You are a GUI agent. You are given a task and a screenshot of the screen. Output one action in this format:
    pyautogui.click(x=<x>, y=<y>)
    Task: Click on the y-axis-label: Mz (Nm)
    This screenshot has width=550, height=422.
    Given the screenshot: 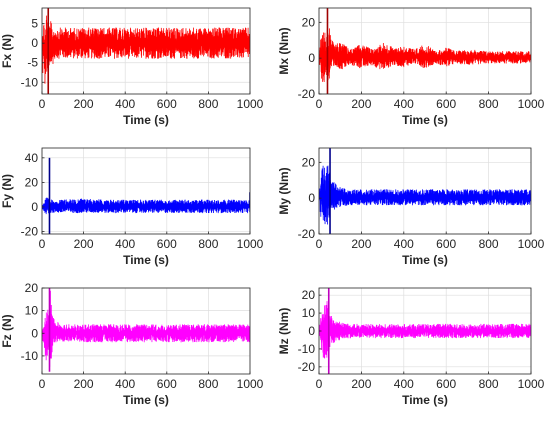 What is the action you would take?
    pyautogui.click(x=284, y=331)
    